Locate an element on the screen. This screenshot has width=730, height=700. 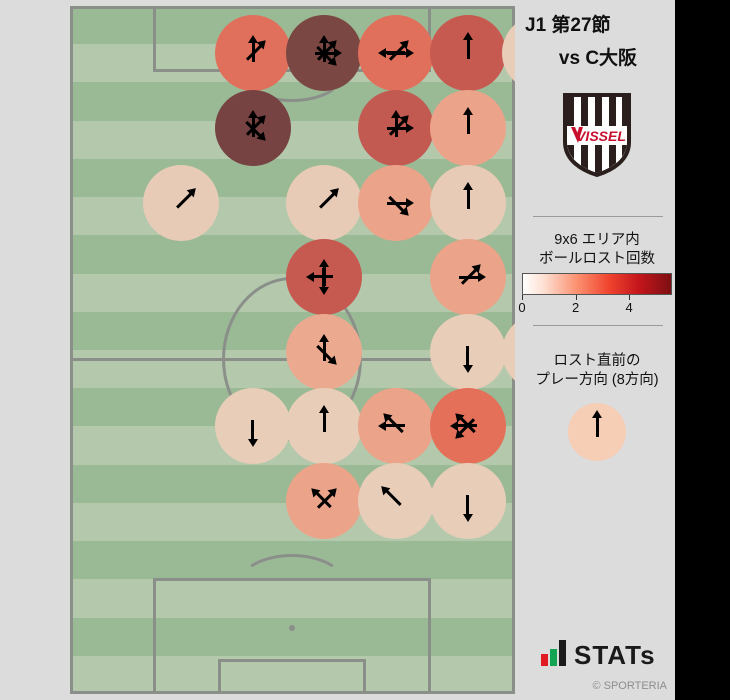
colorbar-ticks: 0 2 4 is located at coordinates (595, 305).